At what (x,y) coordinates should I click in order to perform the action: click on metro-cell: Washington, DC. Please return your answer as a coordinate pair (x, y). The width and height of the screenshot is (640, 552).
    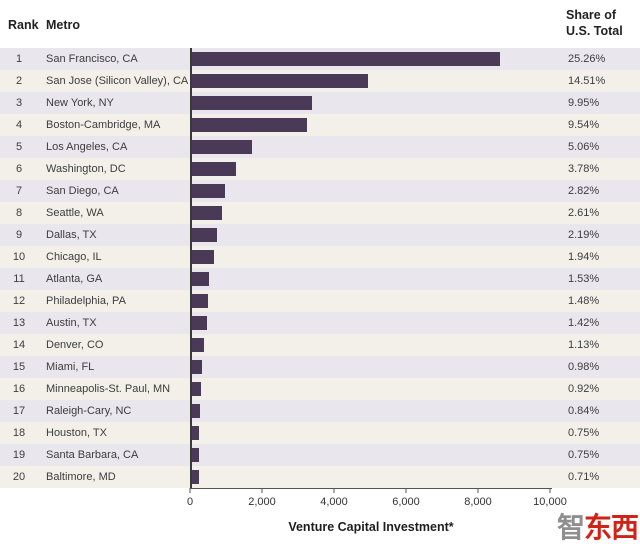
    Looking at the image, I should click on (86, 169).